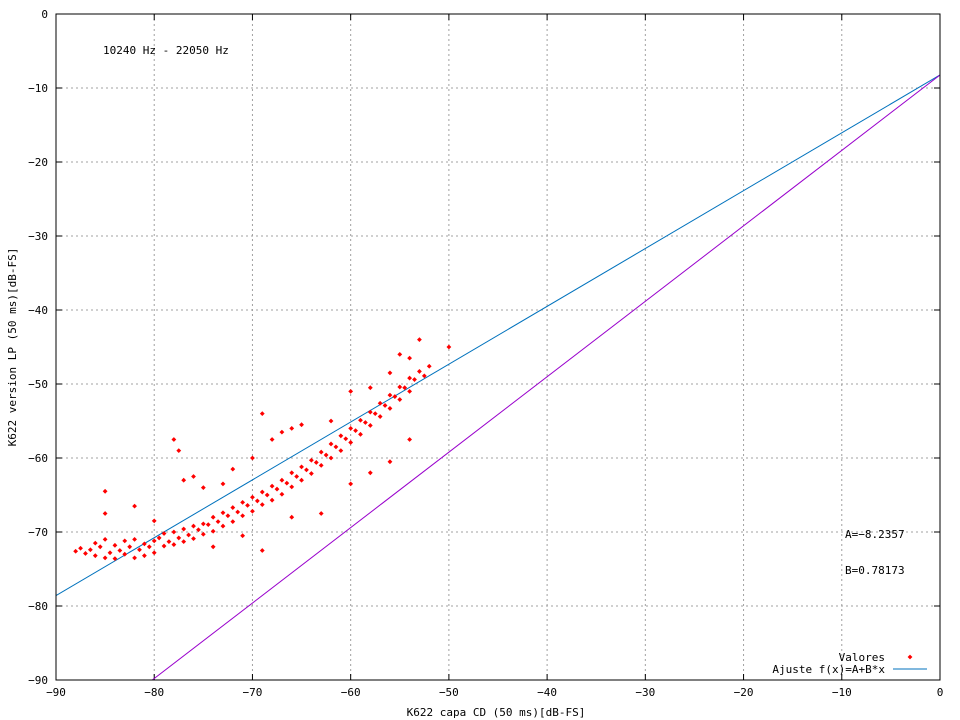  What do you see at coordinates (56, 692) in the screenshot?
I see `x-tick-label: −90` at bounding box center [56, 692].